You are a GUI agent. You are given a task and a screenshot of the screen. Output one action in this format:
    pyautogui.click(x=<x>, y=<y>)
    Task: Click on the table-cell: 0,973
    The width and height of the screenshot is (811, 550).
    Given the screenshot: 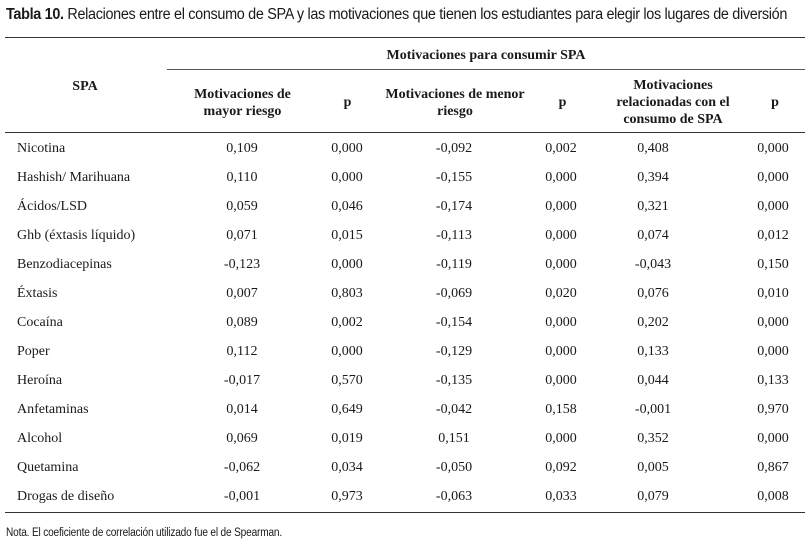 What is the action you would take?
    pyautogui.click(x=347, y=496)
    